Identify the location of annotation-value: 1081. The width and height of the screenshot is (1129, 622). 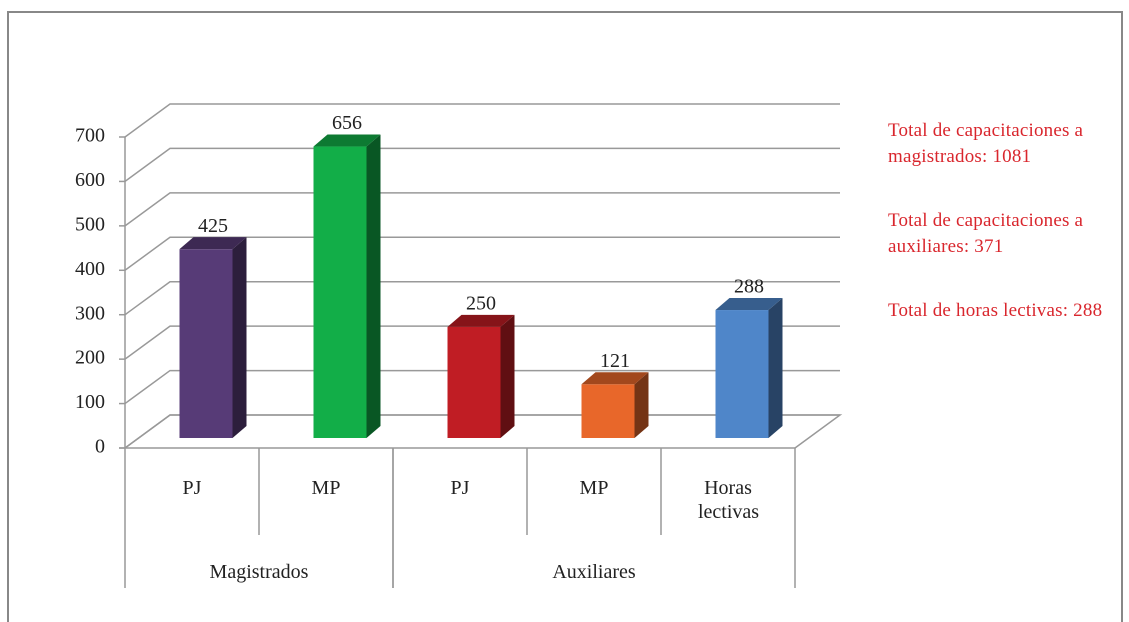
(1012, 156).